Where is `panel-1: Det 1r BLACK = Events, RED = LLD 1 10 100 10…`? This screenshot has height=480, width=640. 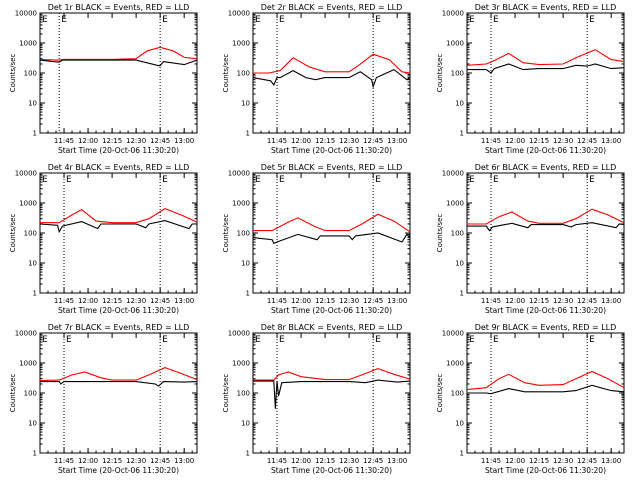
panel-1: Det 1r BLACK = Events, RED = LLD 1 10 100 10… is located at coordinates (103, 79).